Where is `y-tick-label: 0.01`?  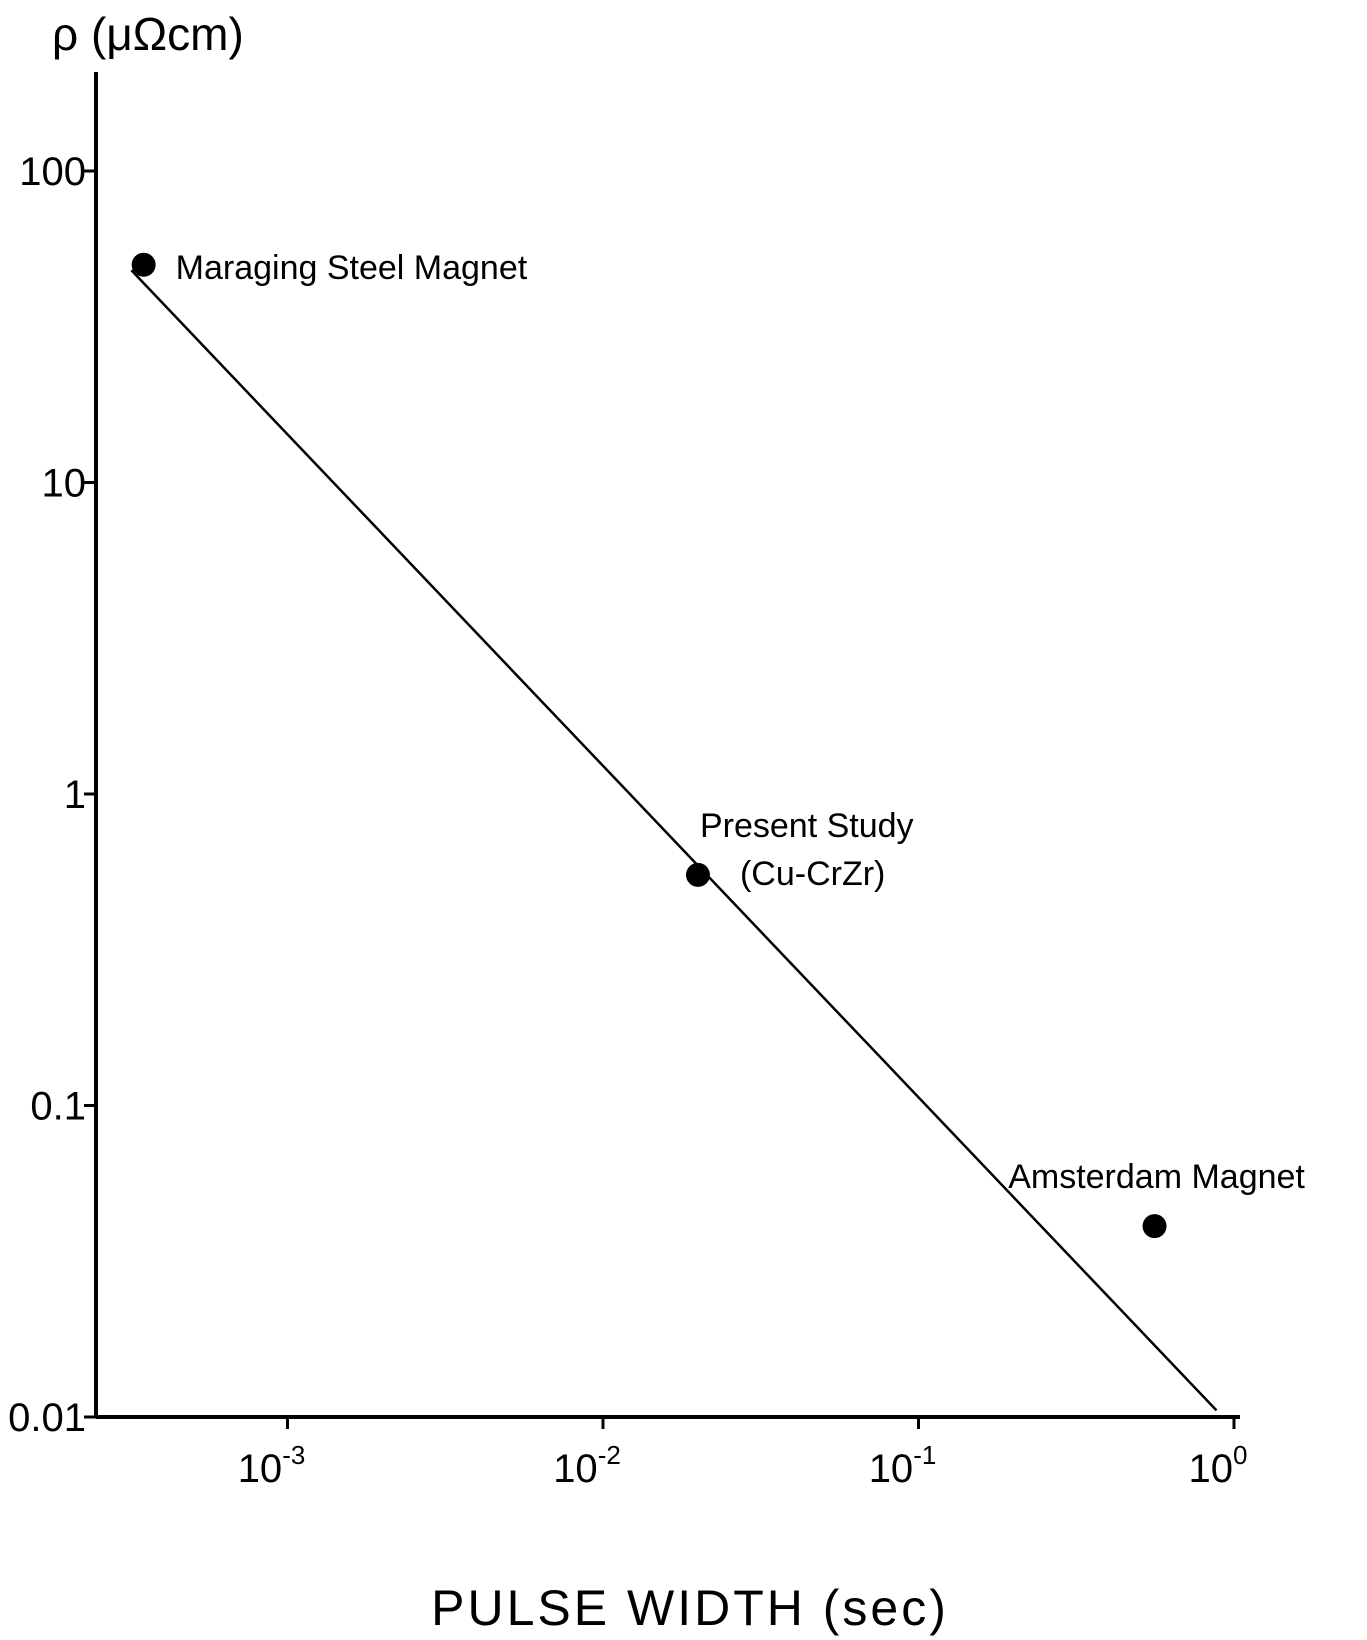 y-tick-label: 0.01 is located at coordinates (47, 1418).